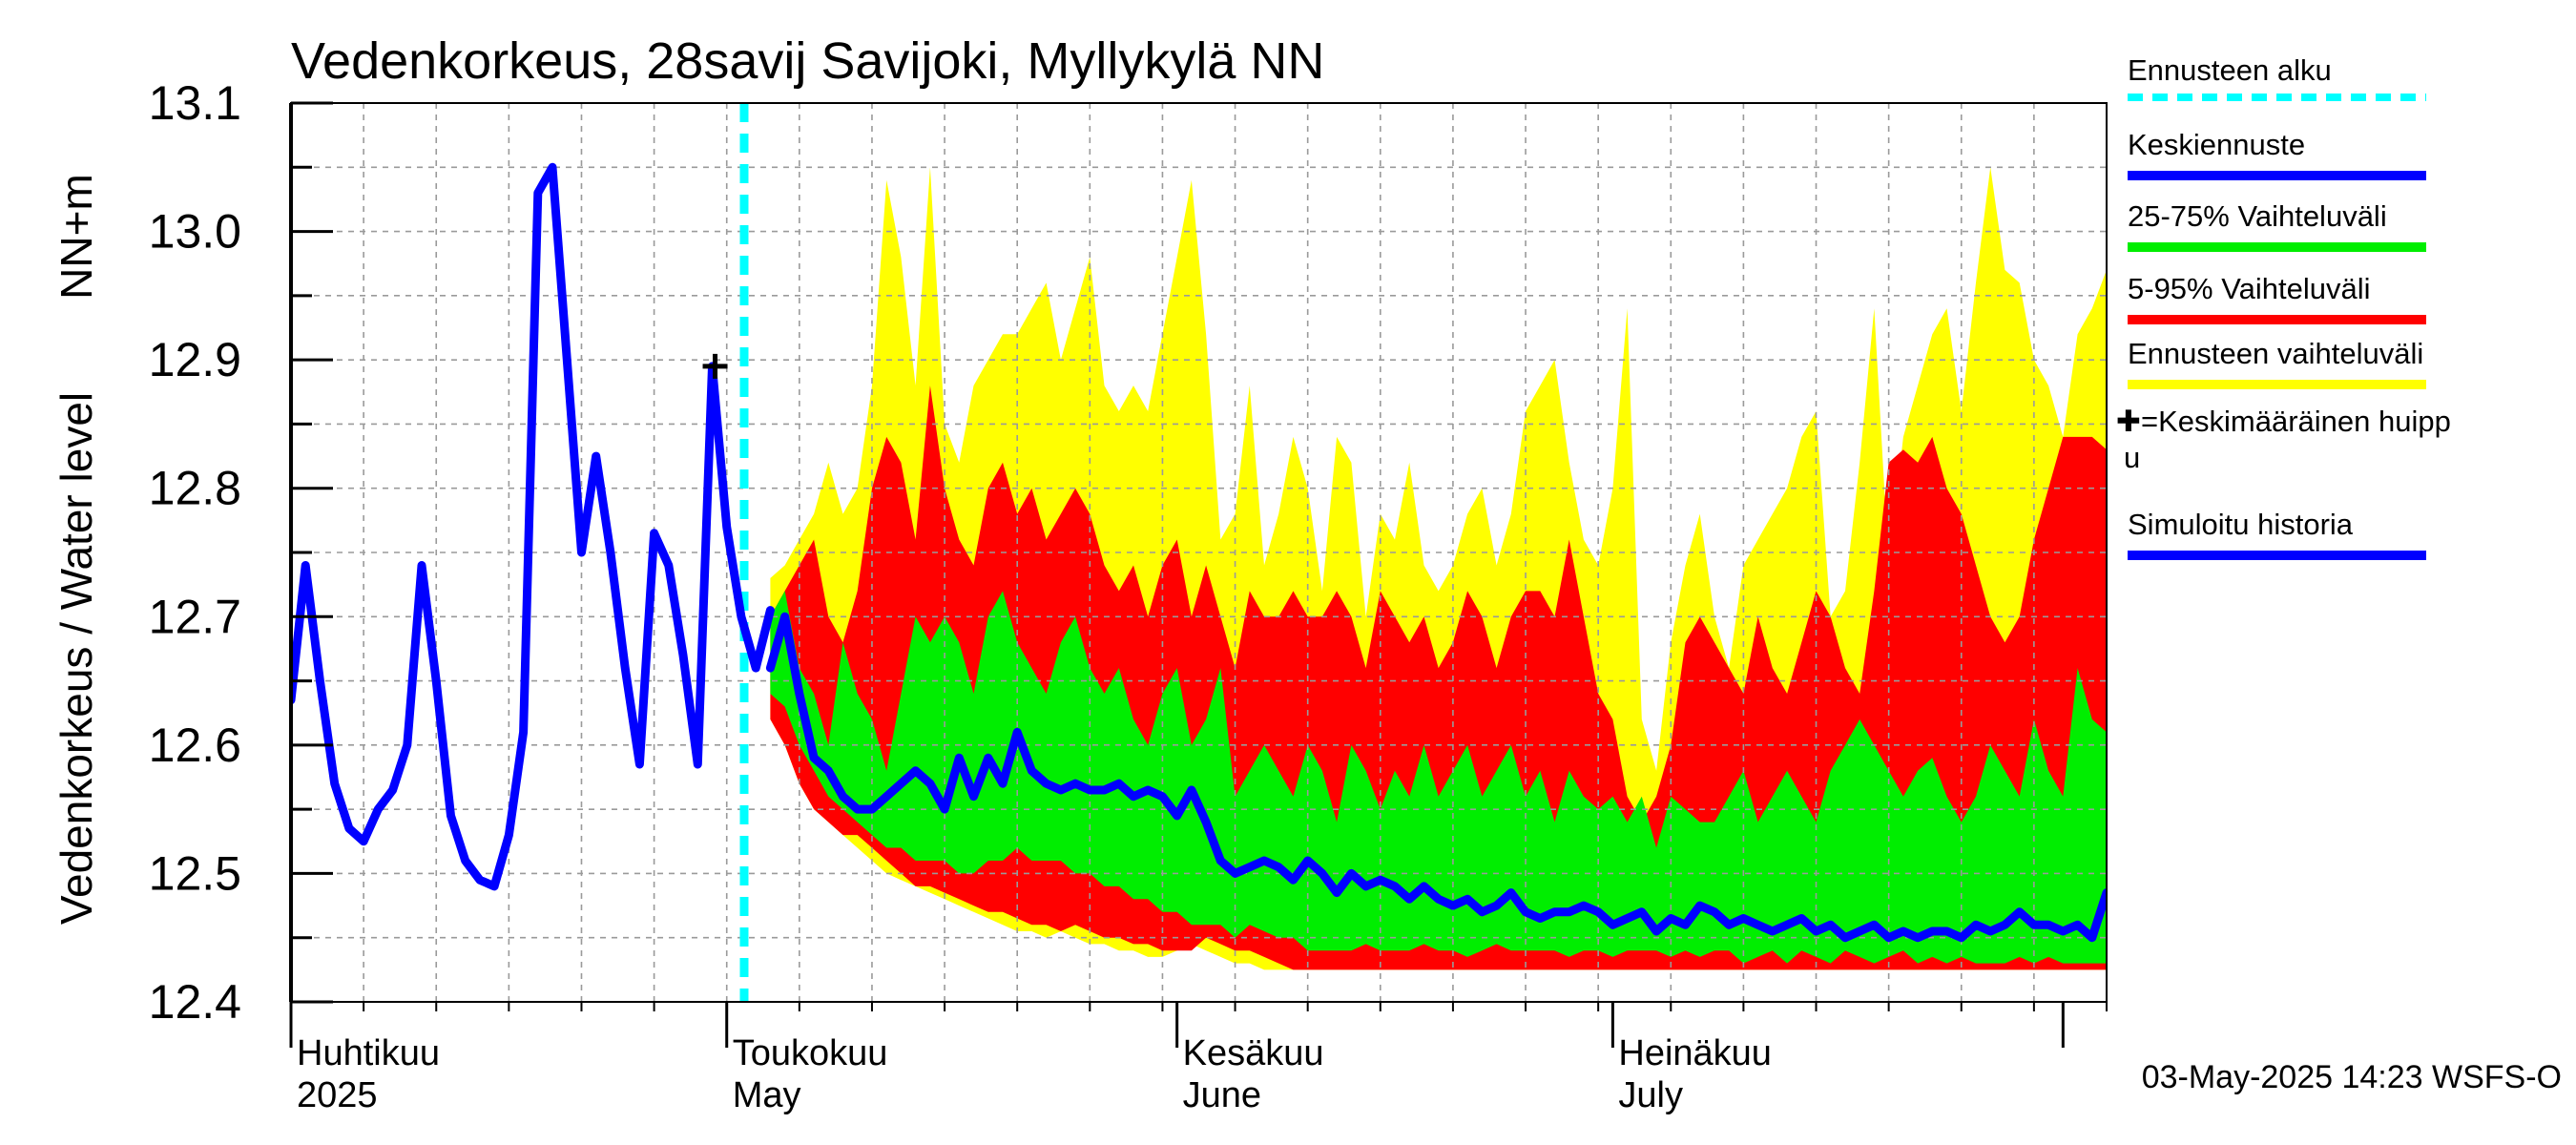  Describe the element at coordinates (337, 1095) in the screenshot. I see `x-month-sublabel: 2025` at that location.